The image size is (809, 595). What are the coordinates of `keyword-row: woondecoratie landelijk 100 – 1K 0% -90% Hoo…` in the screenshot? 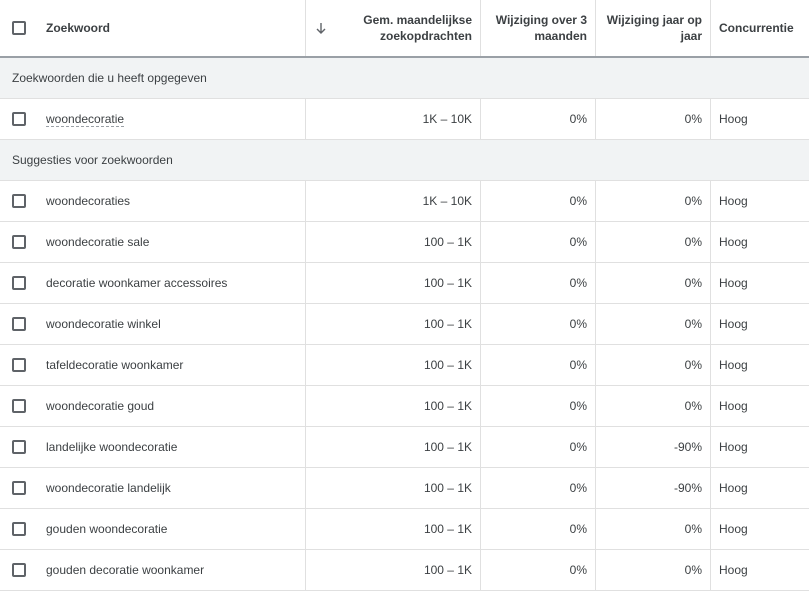 It's located at (404, 488).